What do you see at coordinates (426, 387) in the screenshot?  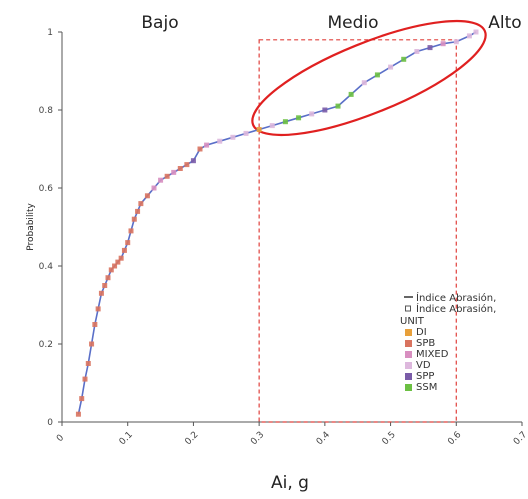 I see `legend-unit-ssm: SSM` at bounding box center [426, 387].